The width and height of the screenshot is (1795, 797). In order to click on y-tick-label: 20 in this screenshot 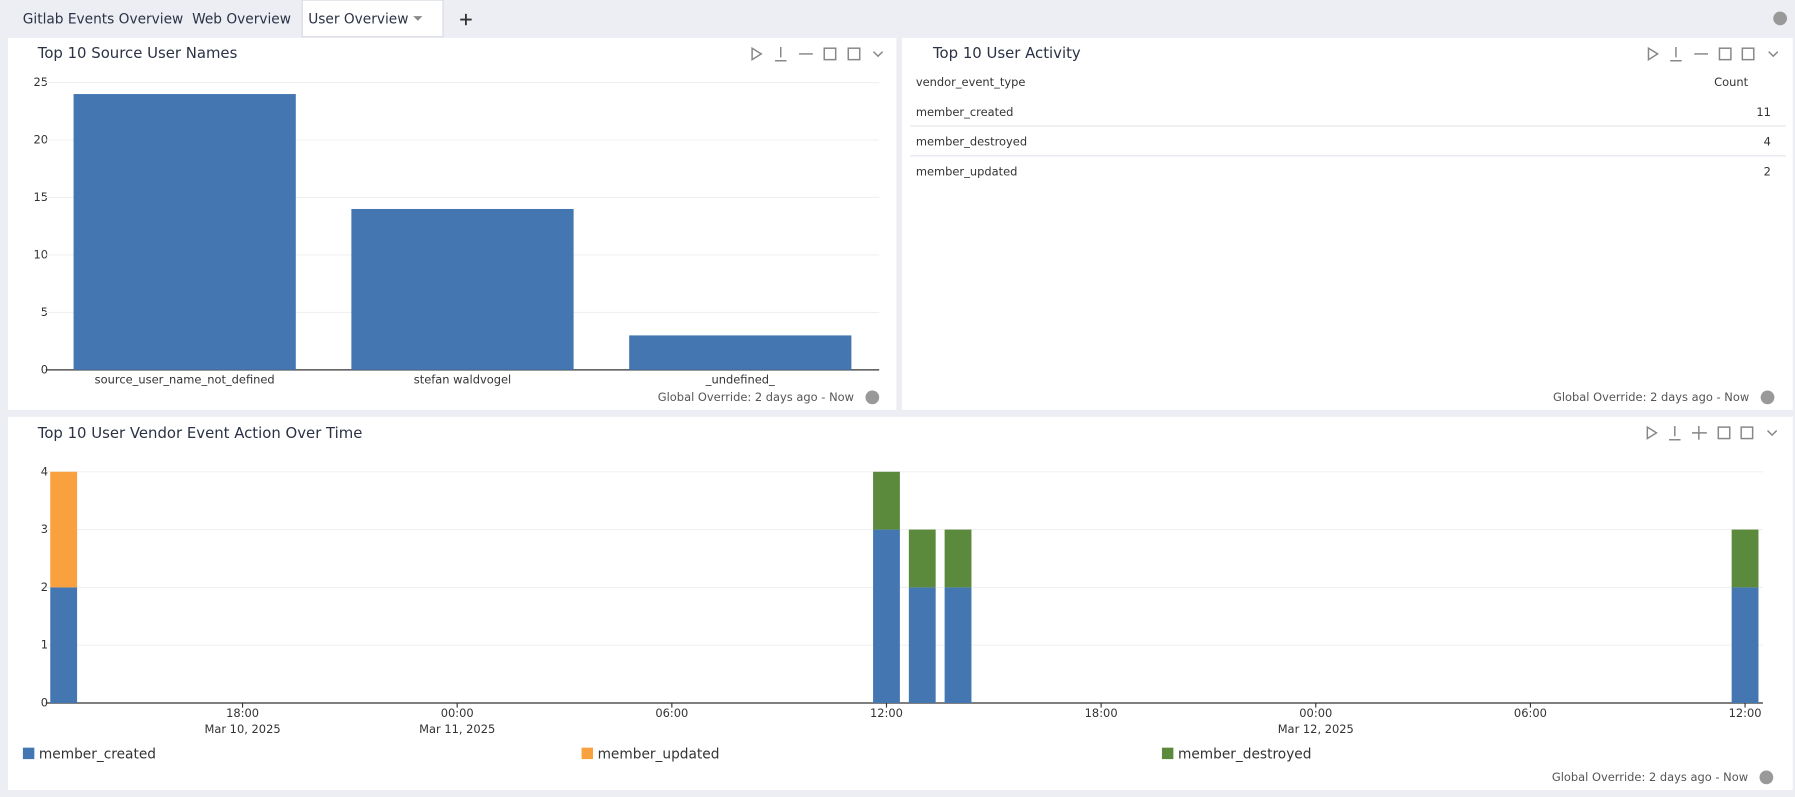, I will do `click(41, 140)`.